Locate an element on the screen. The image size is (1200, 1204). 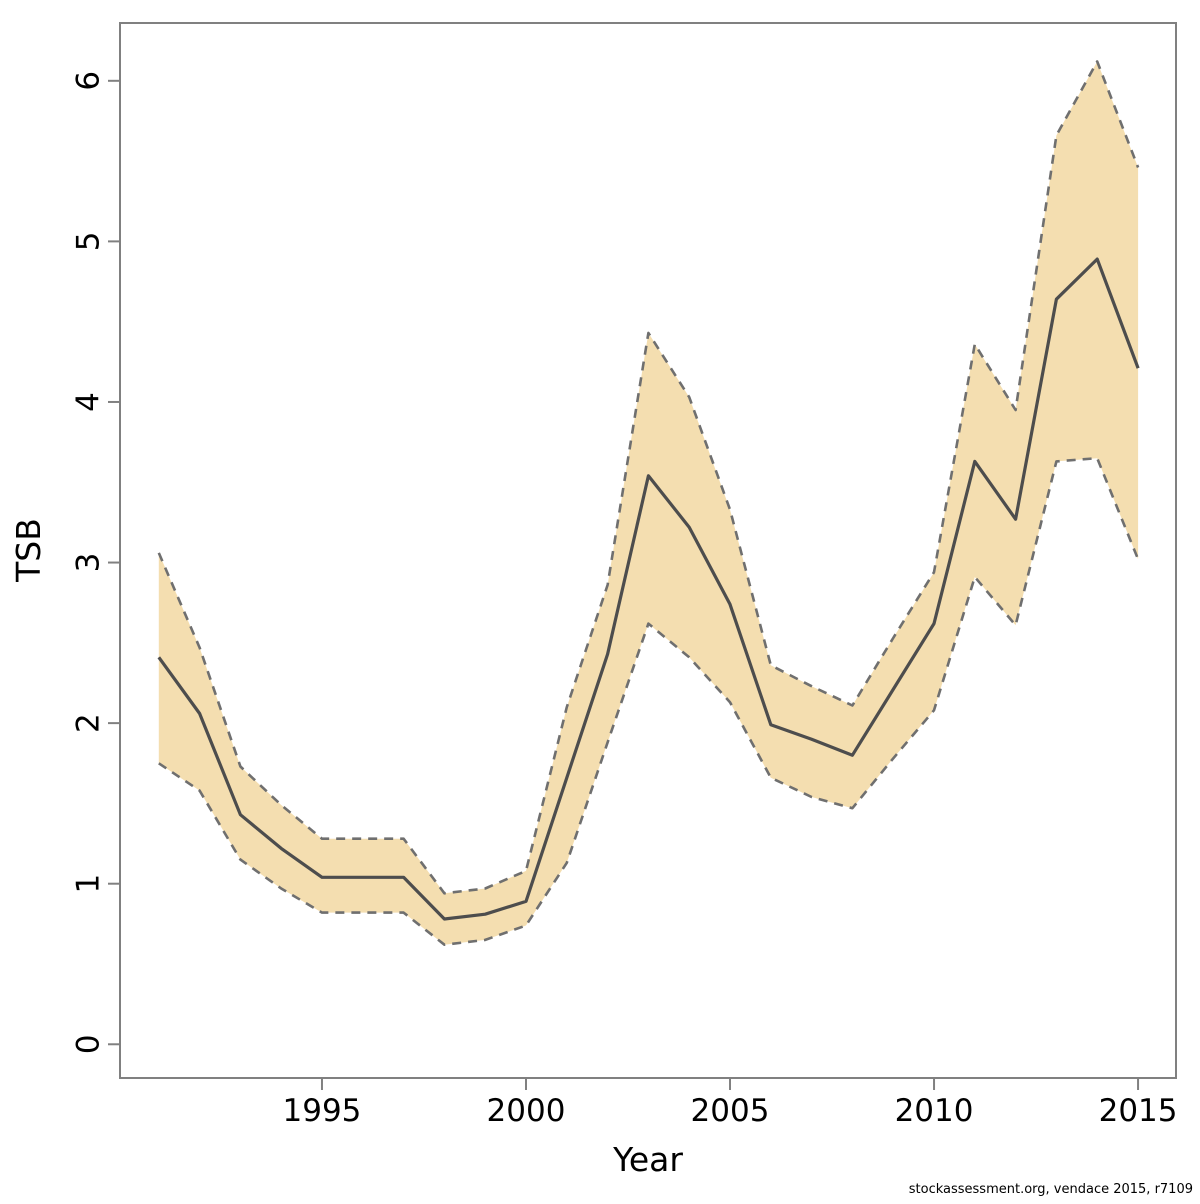
y-tick-label: 0 is located at coordinates (89, 1044).